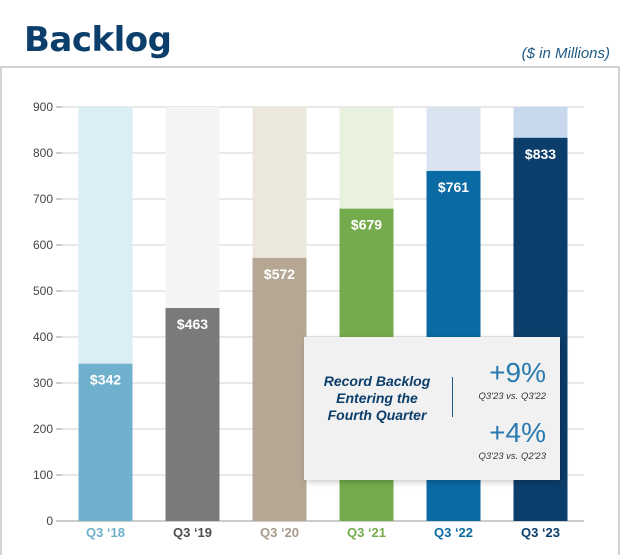 The image size is (620, 555). What do you see at coordinates (377, 415) in the screenshot?
I see `callout-line: Fourth Quarter` at bounding box center [377, 415].